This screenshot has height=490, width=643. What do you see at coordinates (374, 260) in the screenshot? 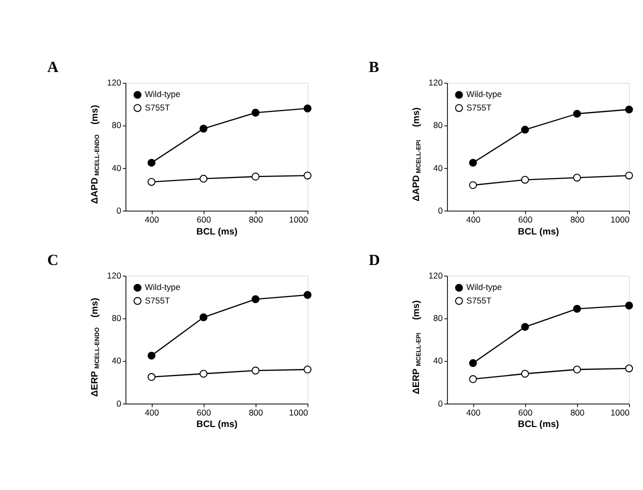
I see `chart-title: D` at bounding box center [374, 260].